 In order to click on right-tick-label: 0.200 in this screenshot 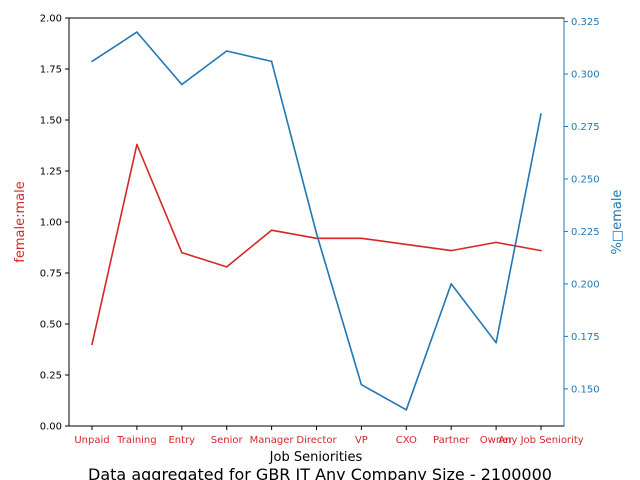, I will do `click(585, 284)`.